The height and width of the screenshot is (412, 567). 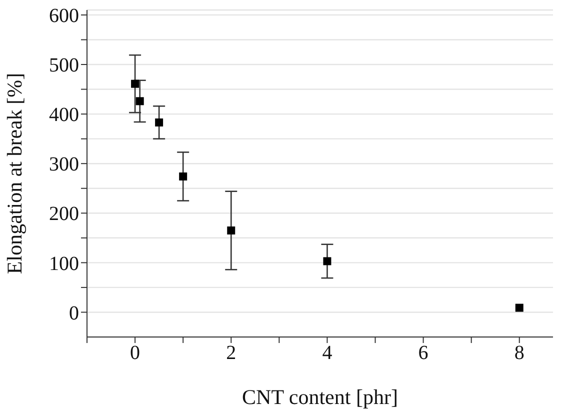 I want to click on y-tick-label: 300, so click(x=64, y=165).